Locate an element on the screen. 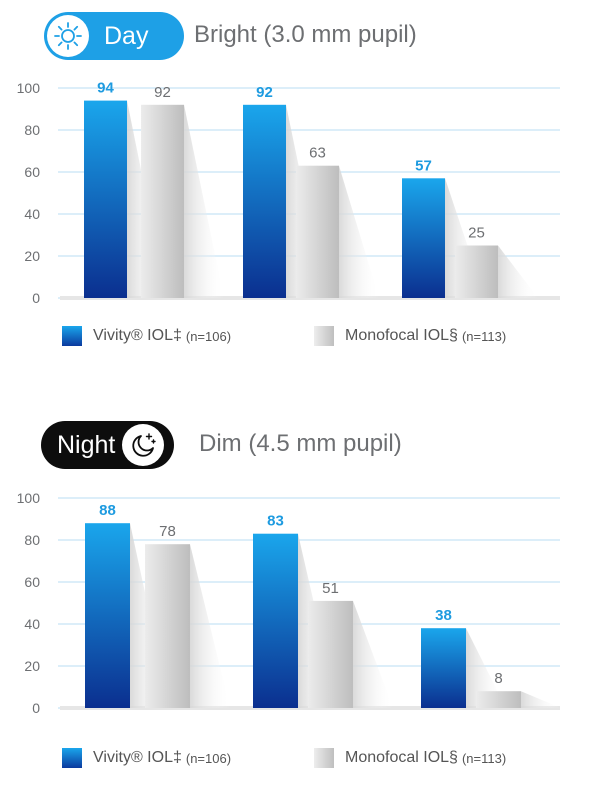 Image resolution: width=600 pixels, height=790 pixels. bar-value-label-vivity: 38 is located at coordinates (443, 615).